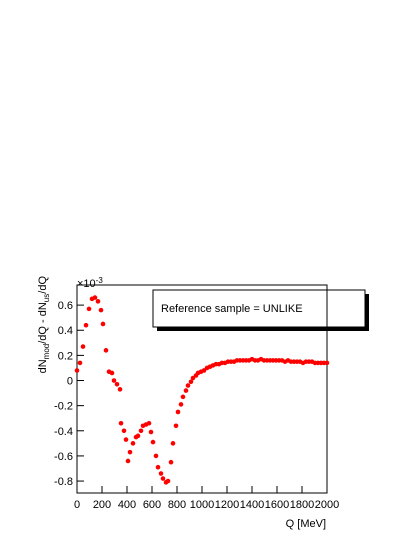 The image size is (415, 537). What do you see at coordinates (63, 457) in the screenshot?
I see `y-tick-label: -0.6` at bounding box center [63, 457].